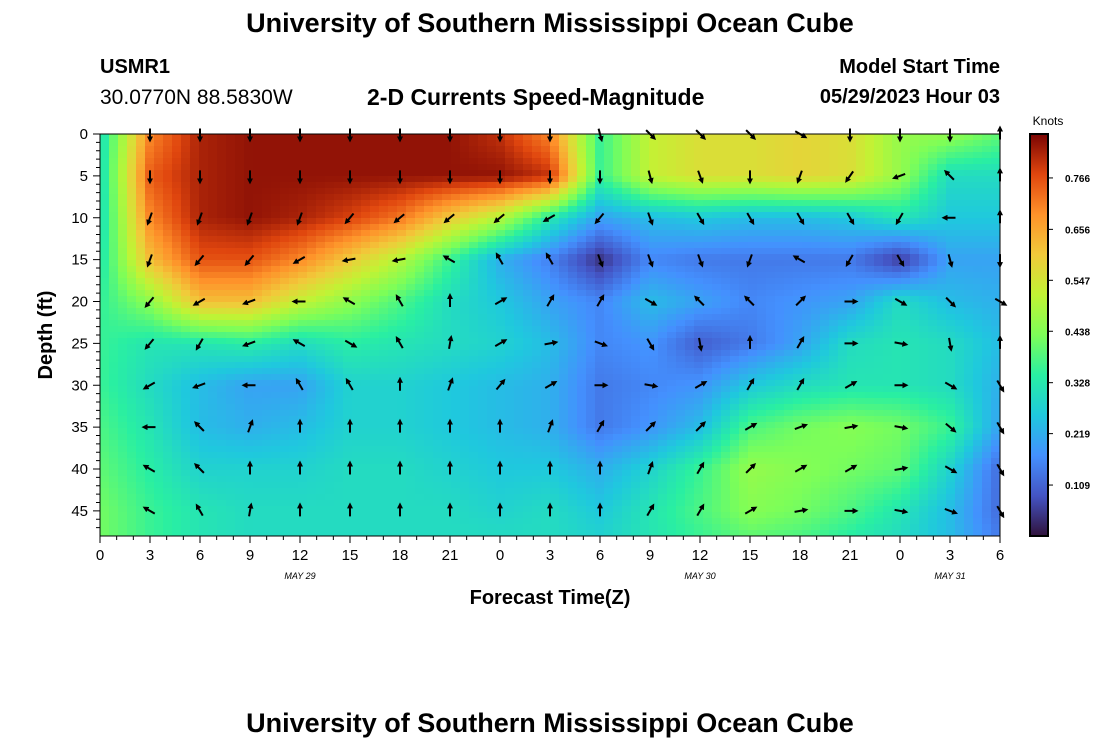 The width and height of the screenshot is (1100, 750). Describe the element at coordinates (196, 97) in the screenshot. I see `station-coordinates: 30.0770N 88.5830W` at that location.